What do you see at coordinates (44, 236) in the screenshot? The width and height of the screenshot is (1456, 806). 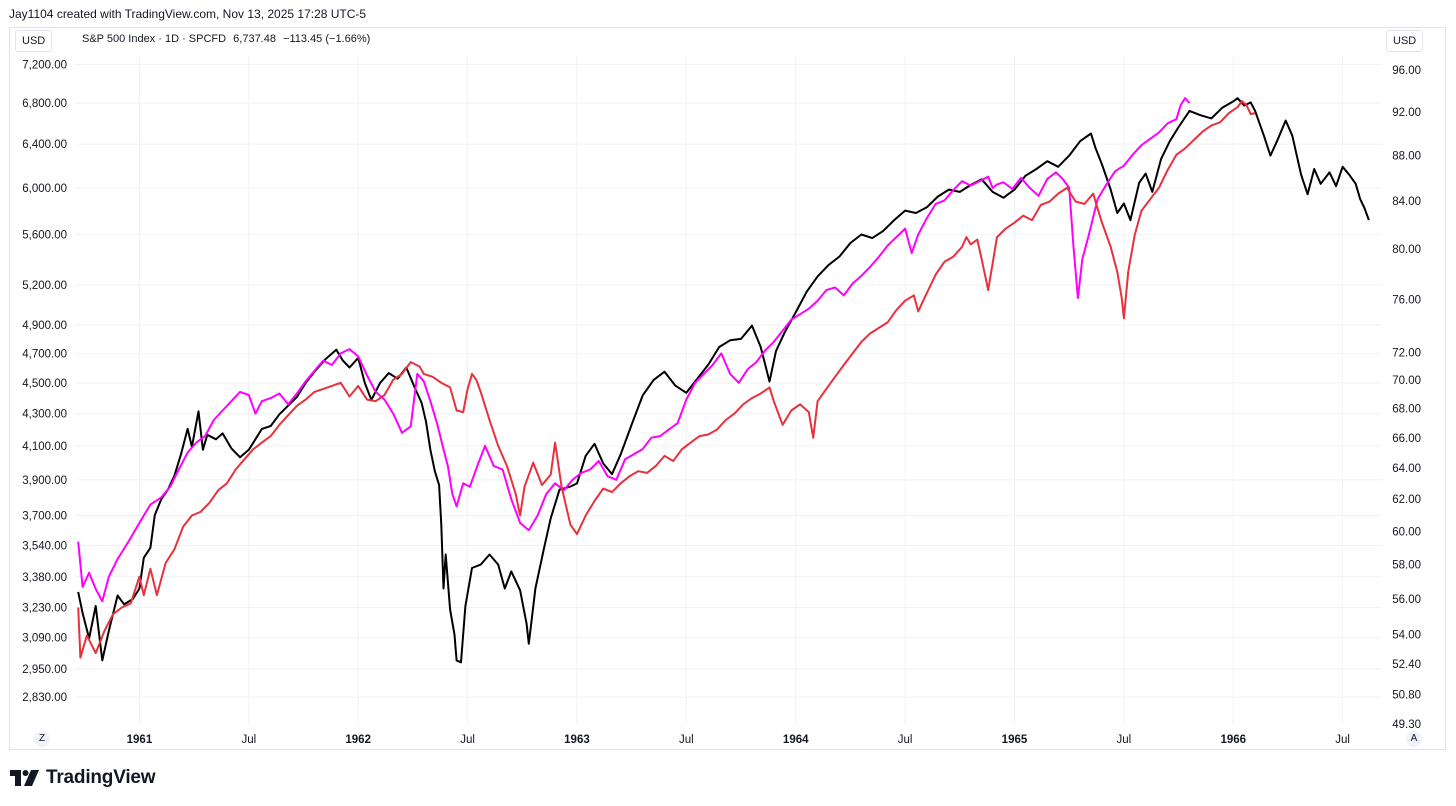 I see `left-price-tick-label: 5,600.00` at bounding box center [44, 236].